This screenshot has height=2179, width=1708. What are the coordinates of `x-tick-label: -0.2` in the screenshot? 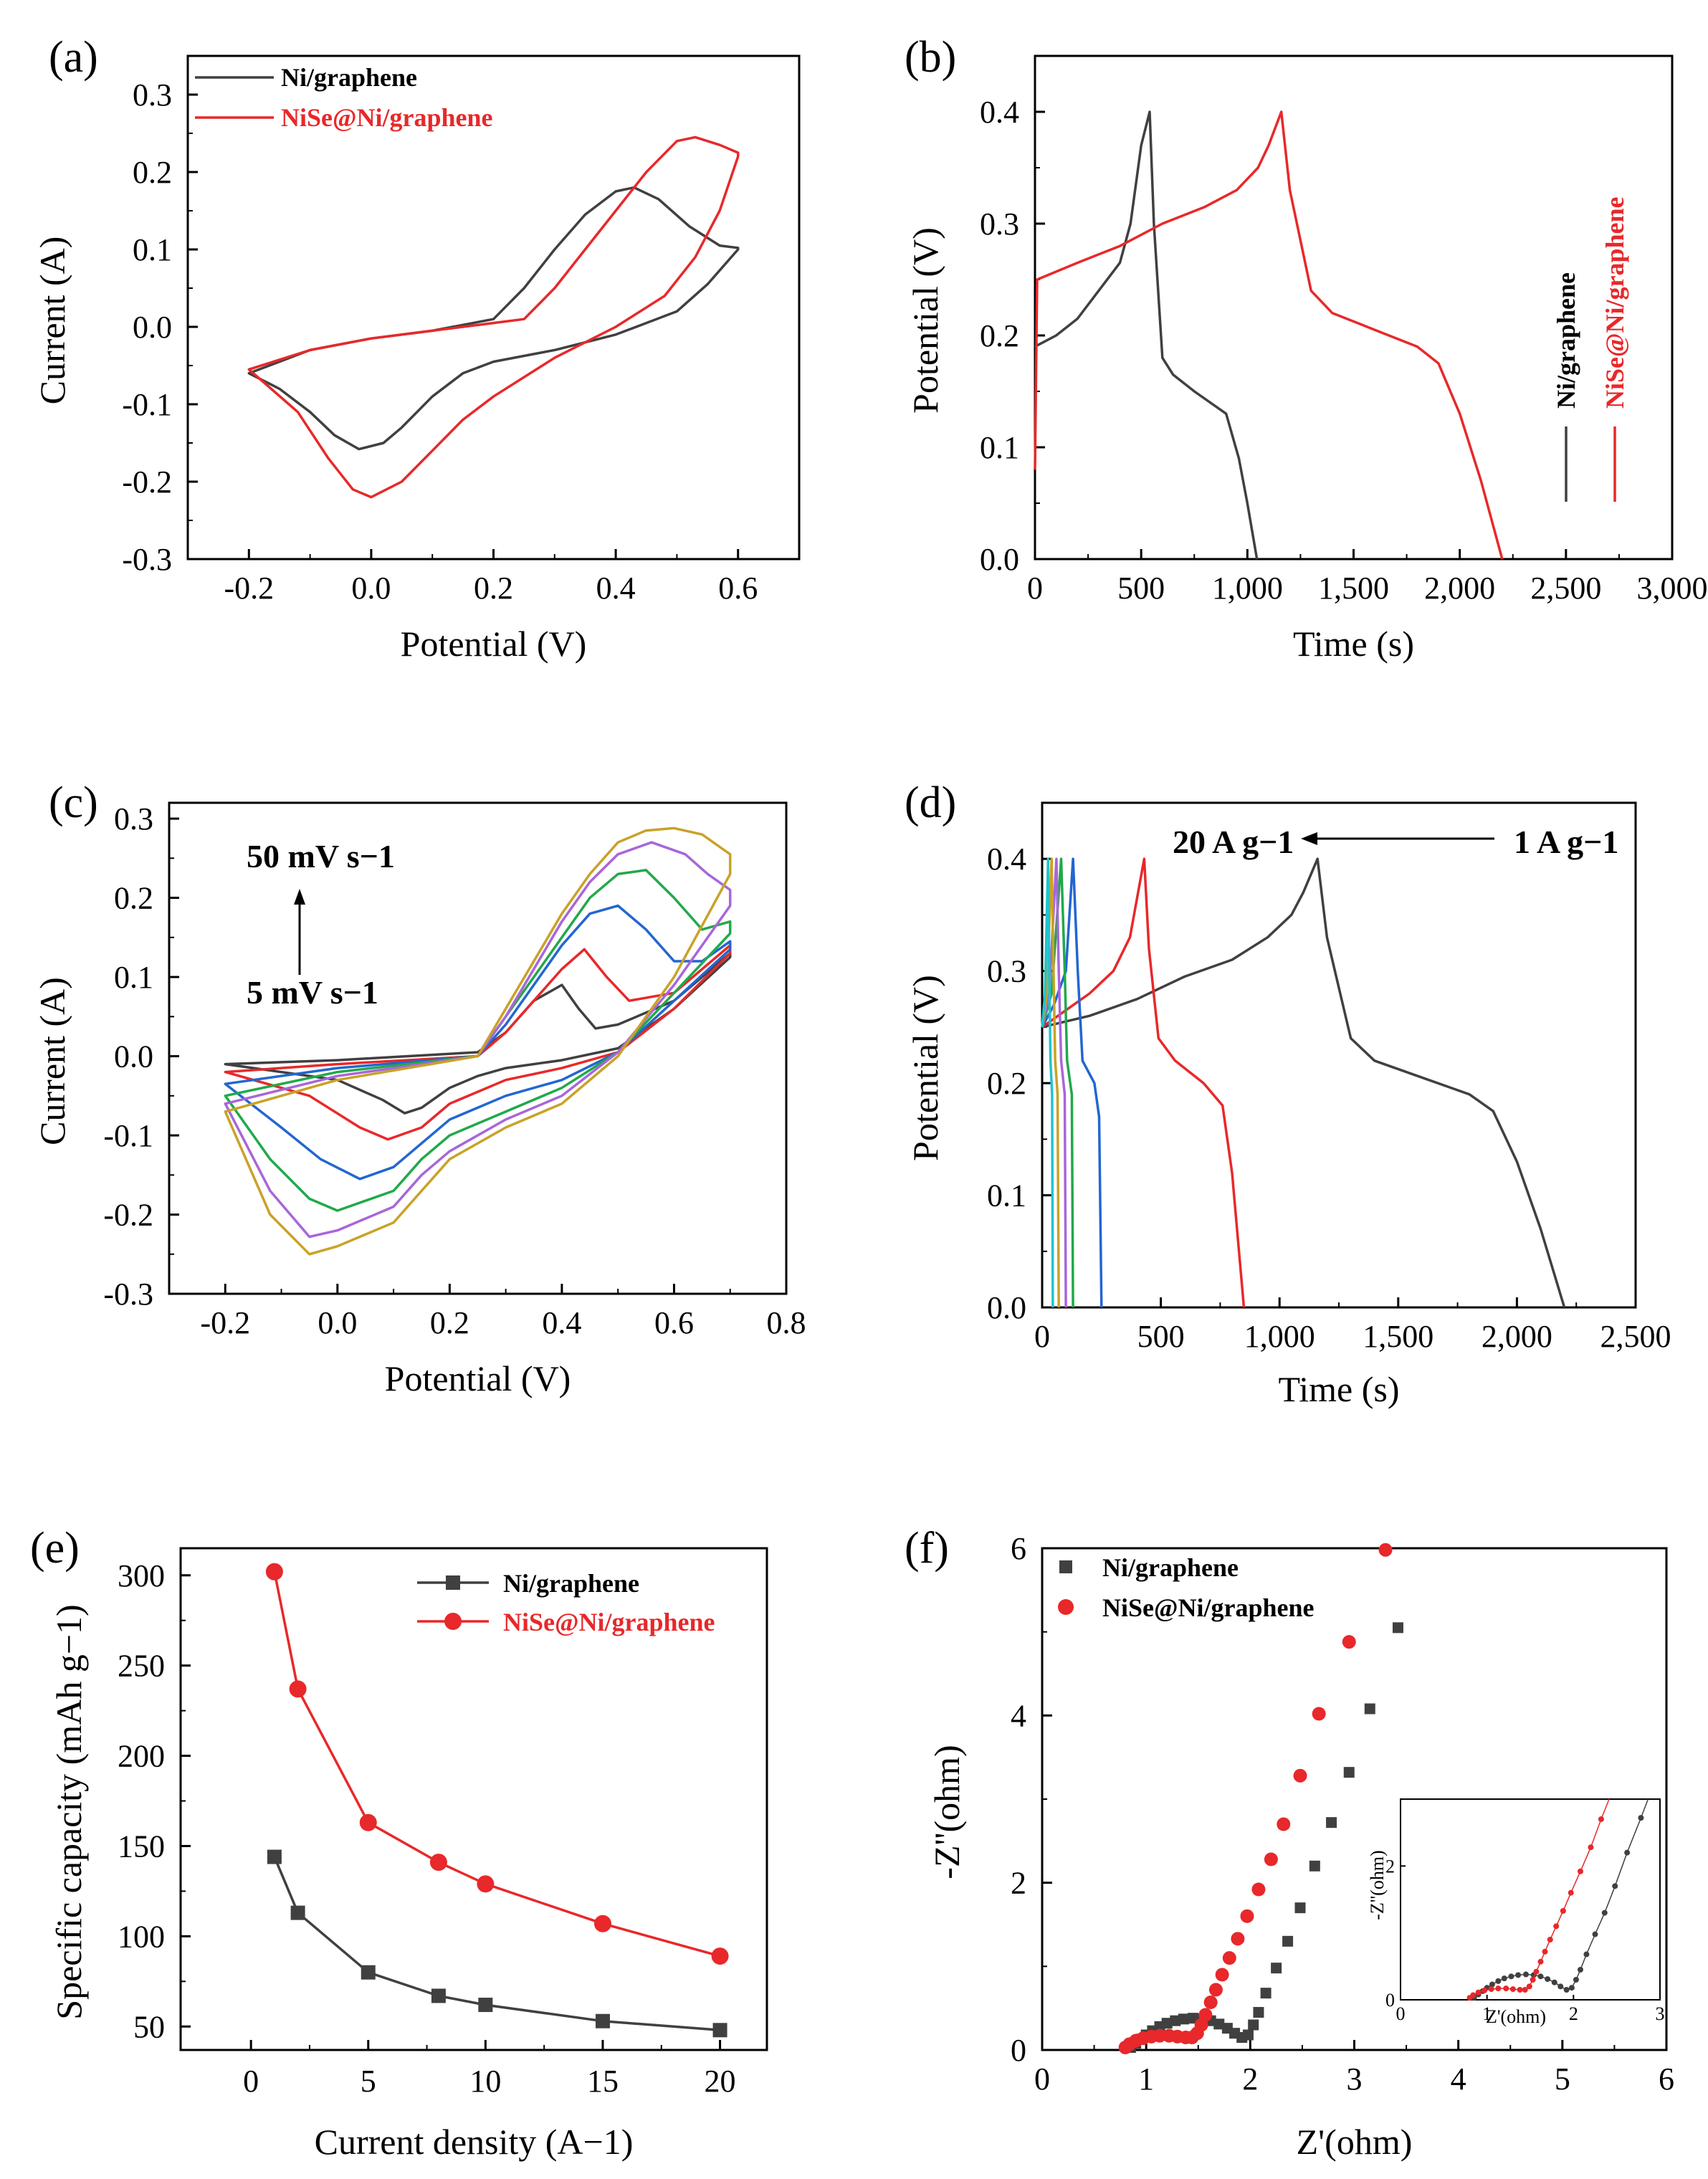 It's located at (249, 588).